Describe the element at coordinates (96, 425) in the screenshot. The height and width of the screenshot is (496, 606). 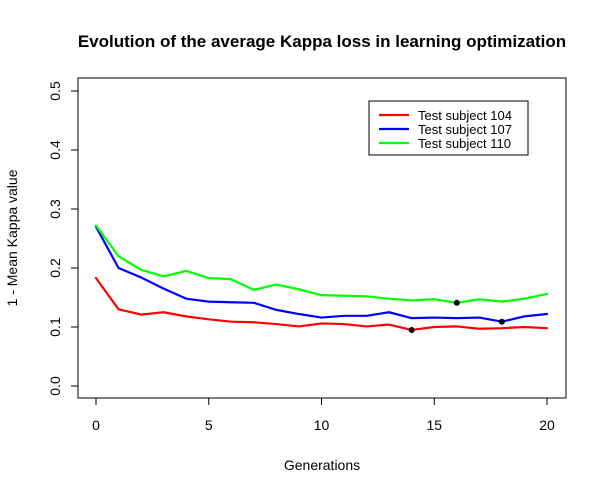
I see `x-tick-label: 0` at that location.